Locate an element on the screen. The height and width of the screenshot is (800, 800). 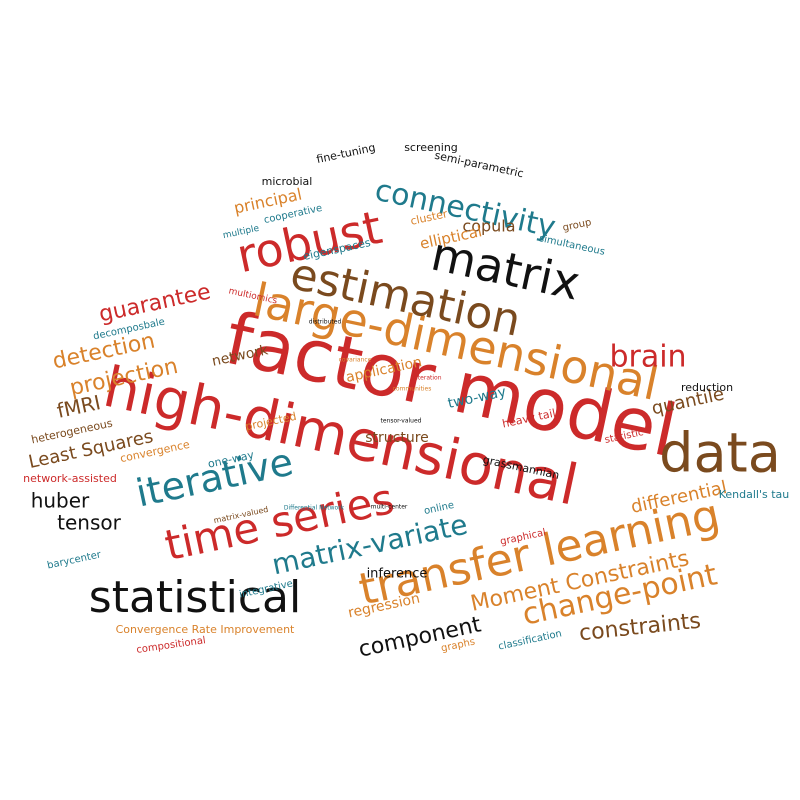
cloud-word: fine-tuning is located at coordinates (345, 153).